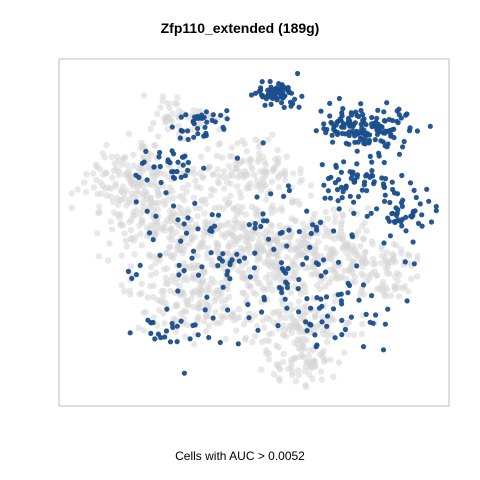  Describe the element at coordinates (240, 28) in the screenshot. I see `chart-title: Zfp110_extended (189g)` at that location.